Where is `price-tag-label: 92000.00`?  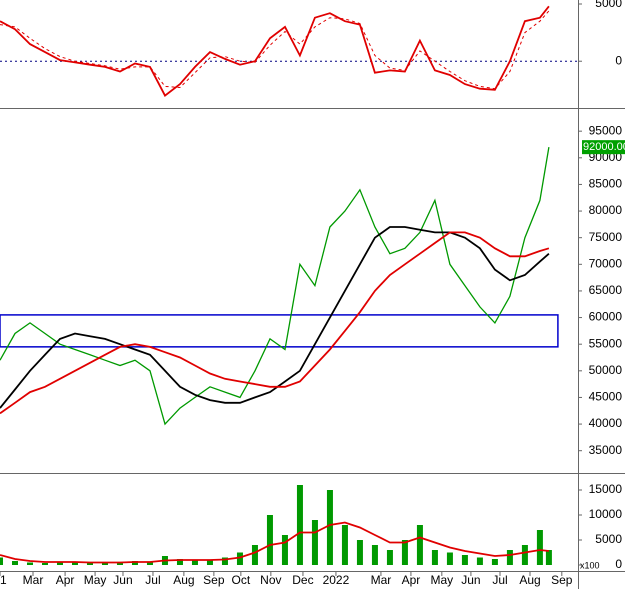
price-tag-label: 92000.00 is located at coordinates (604, 147).